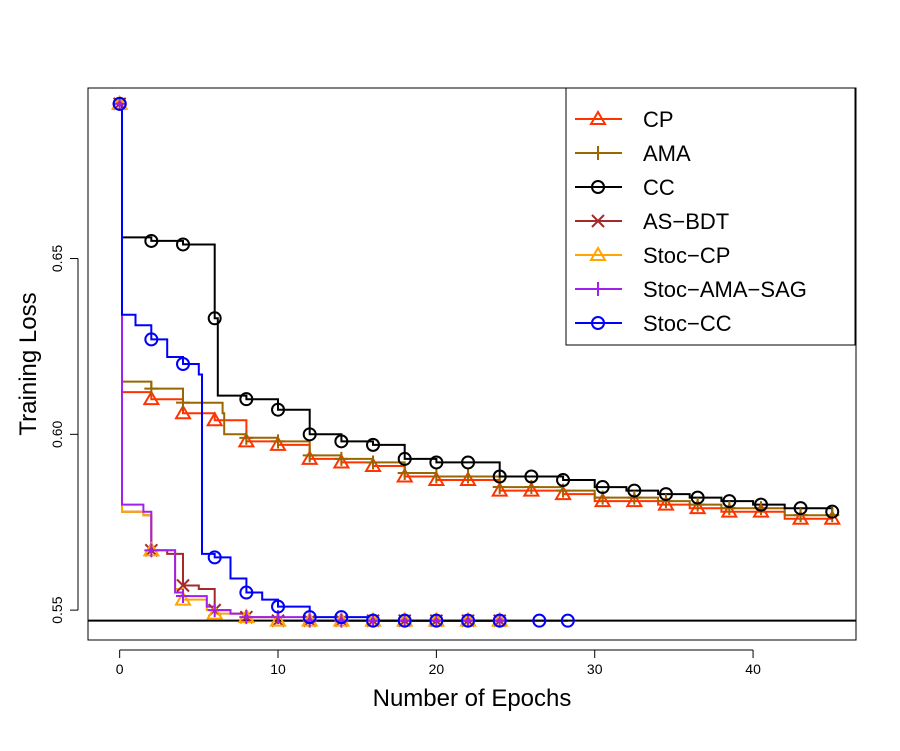 This screenshot has width=900, height=751. Describe the element at coordinates (753, 669) in the screenshot. I see `x-tick-label: 40` at that location.